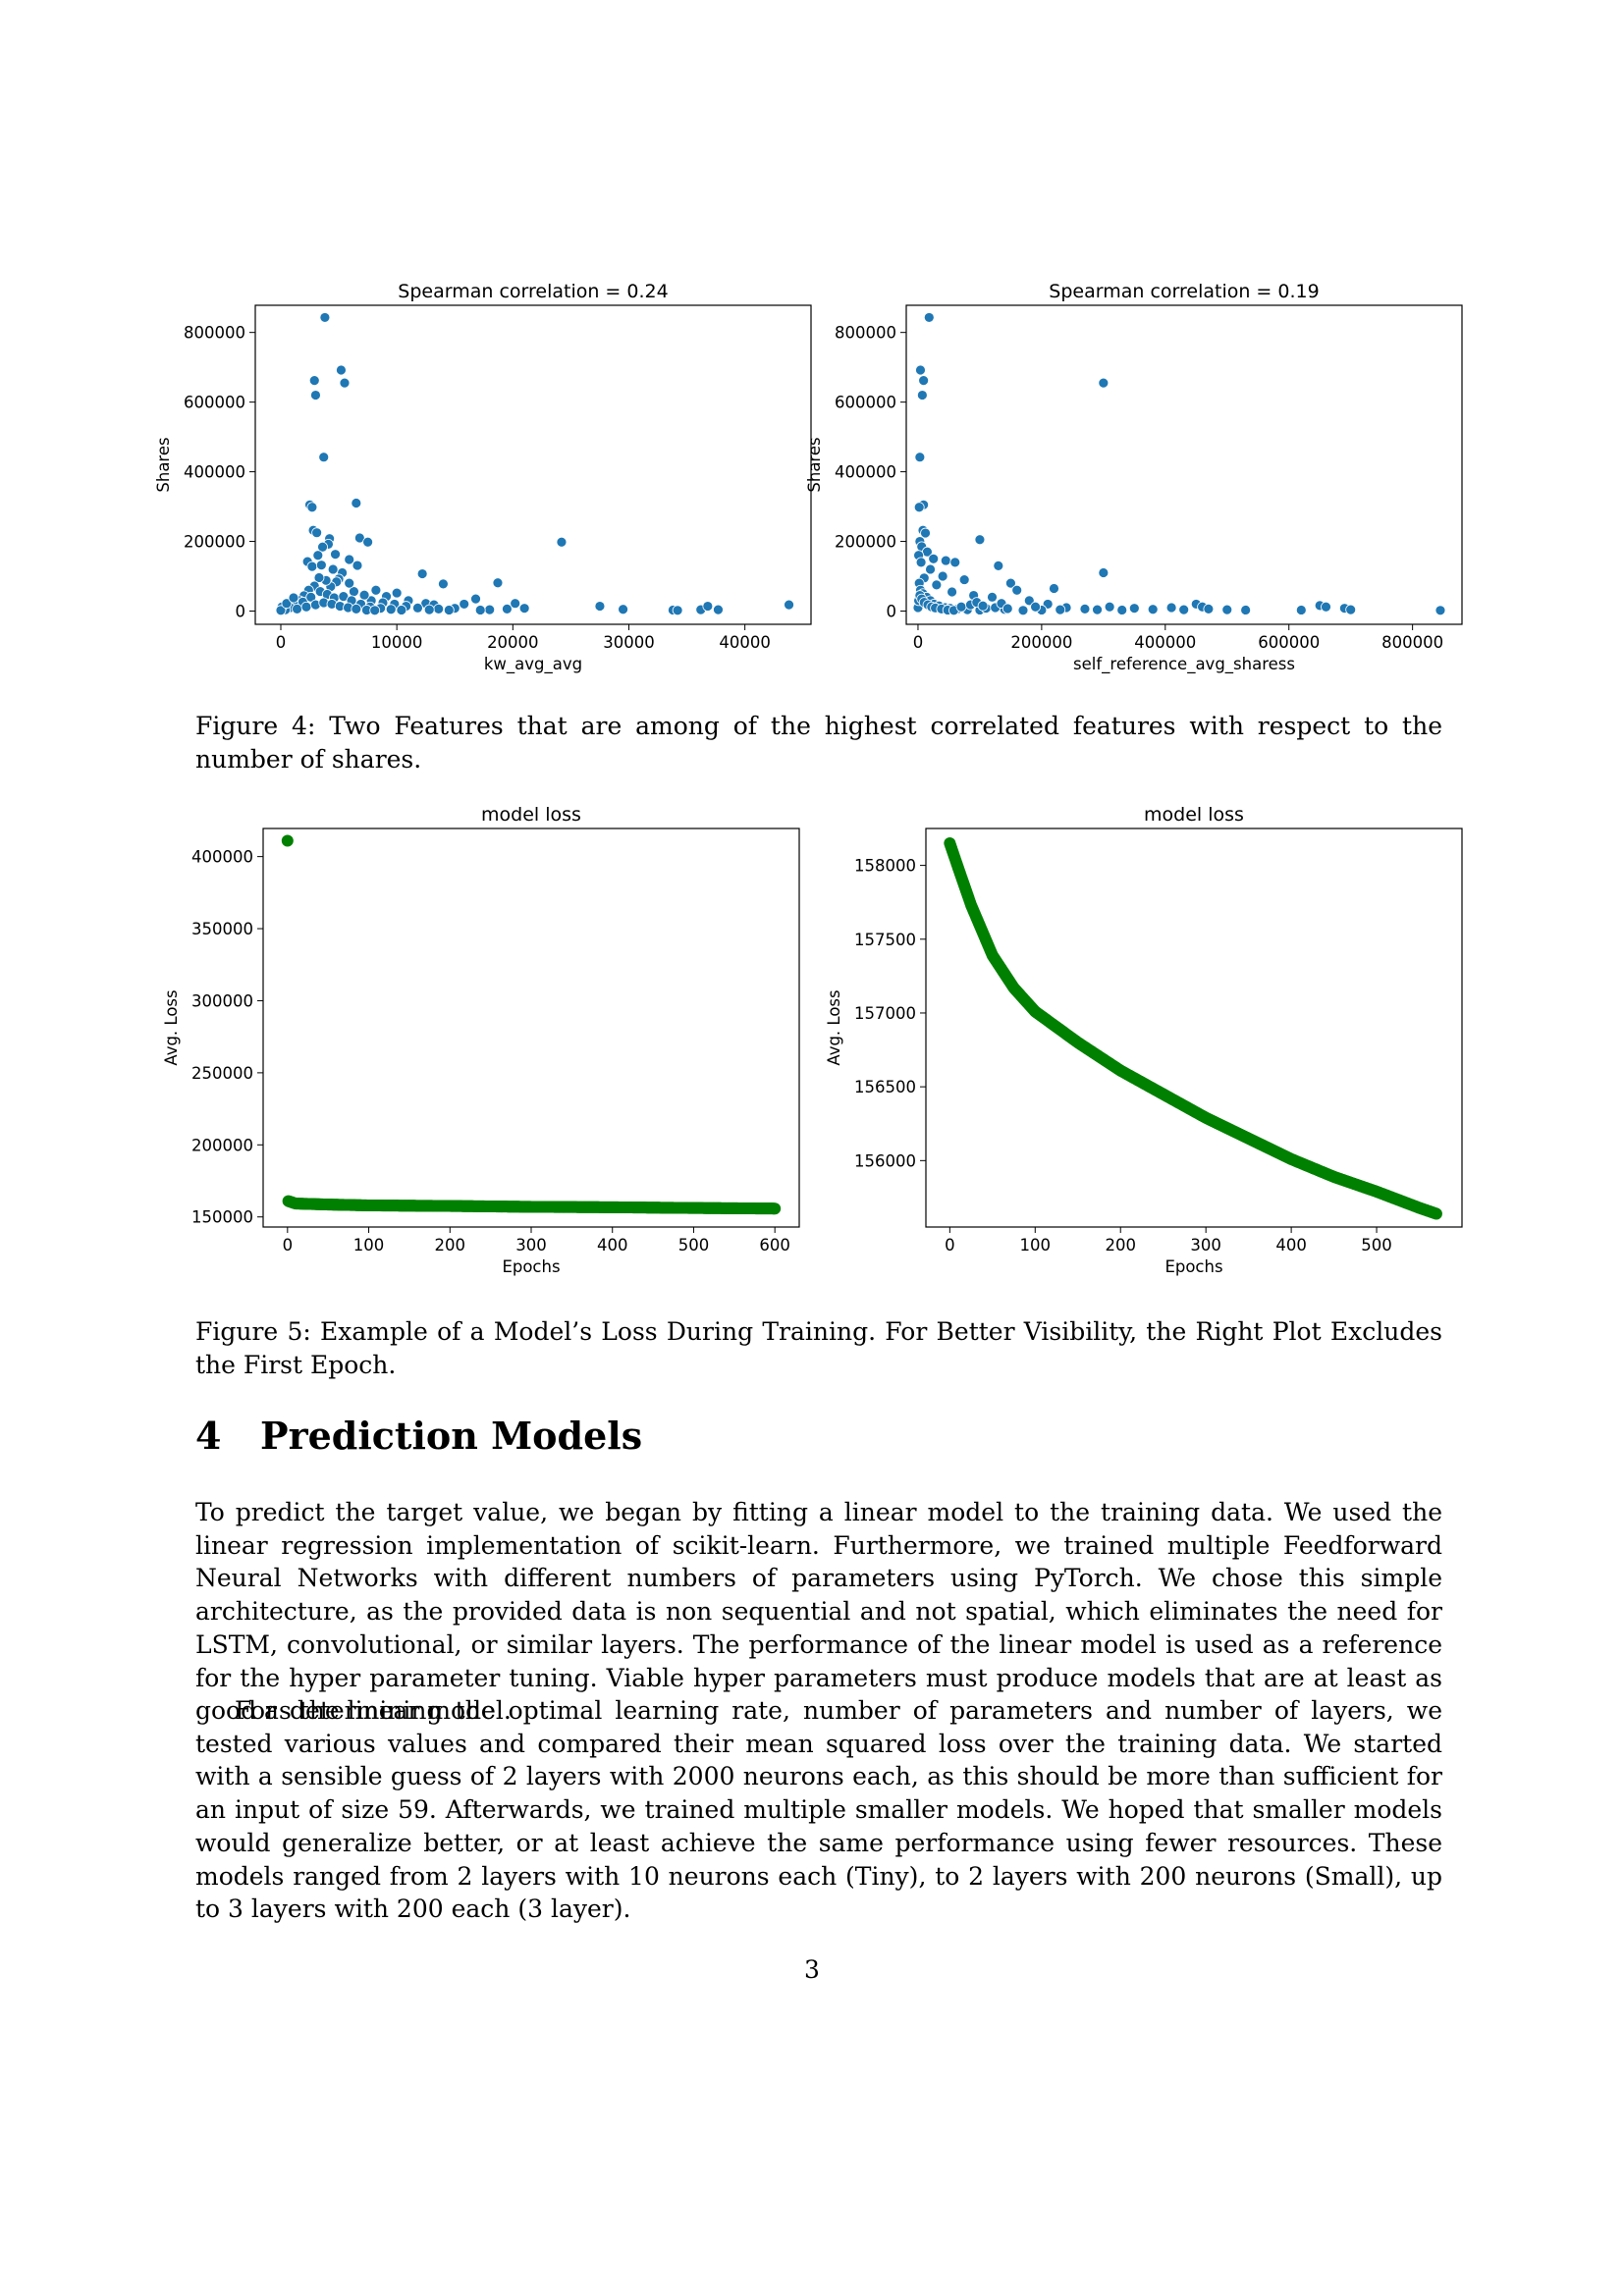 Image resolution: width=1624 pixels, height=2296 pixels. Describe the element at coordinates (1184, 664) in the screenshot. I see `x-axis-label: self_reference_avg_sharess` at that location.